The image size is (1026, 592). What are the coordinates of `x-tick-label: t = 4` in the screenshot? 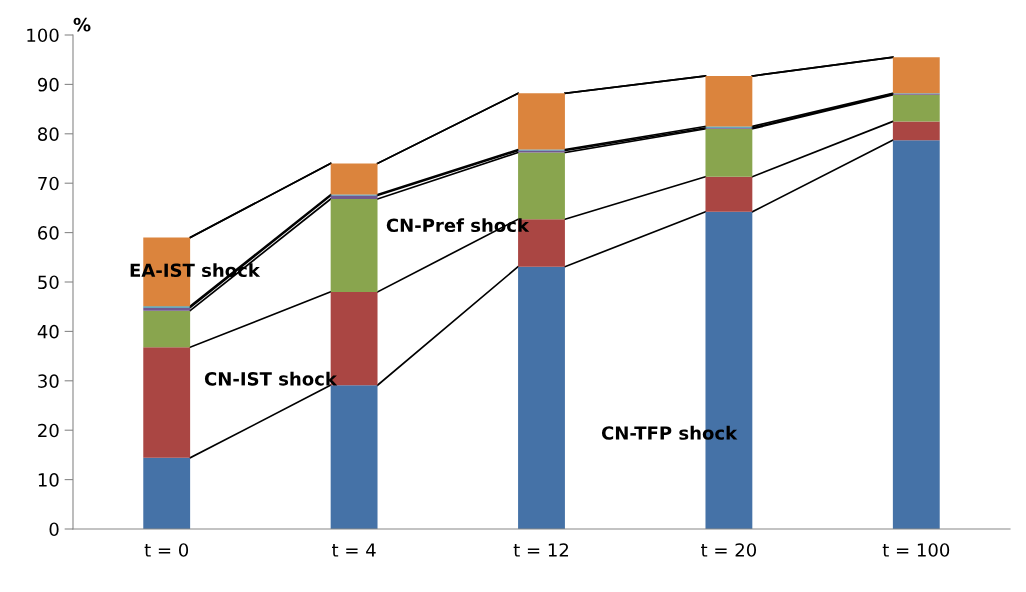 It's located at (354, 550).